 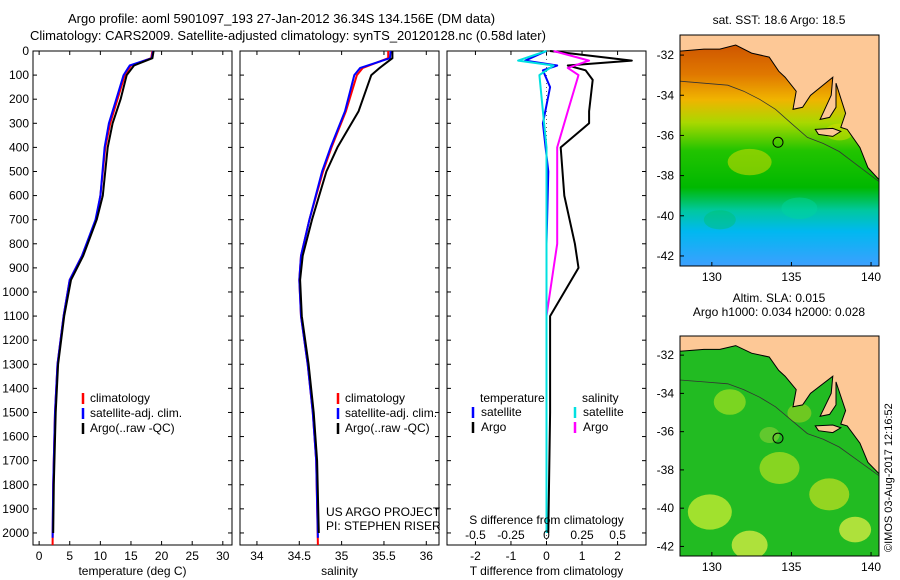 What do you see at coordinates (779, 131) in the screenshot?
I see `sst-shelf-contour` at bounding box center [779, 131].